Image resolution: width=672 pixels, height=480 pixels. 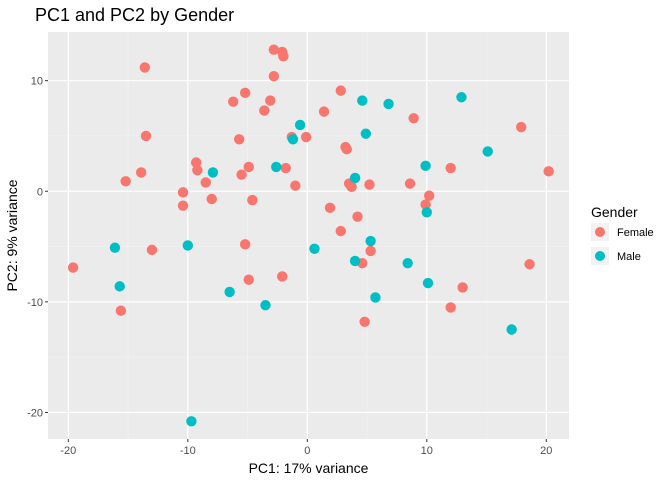 I want to click on x-tick-label: -10, so click(x=188, y=451).